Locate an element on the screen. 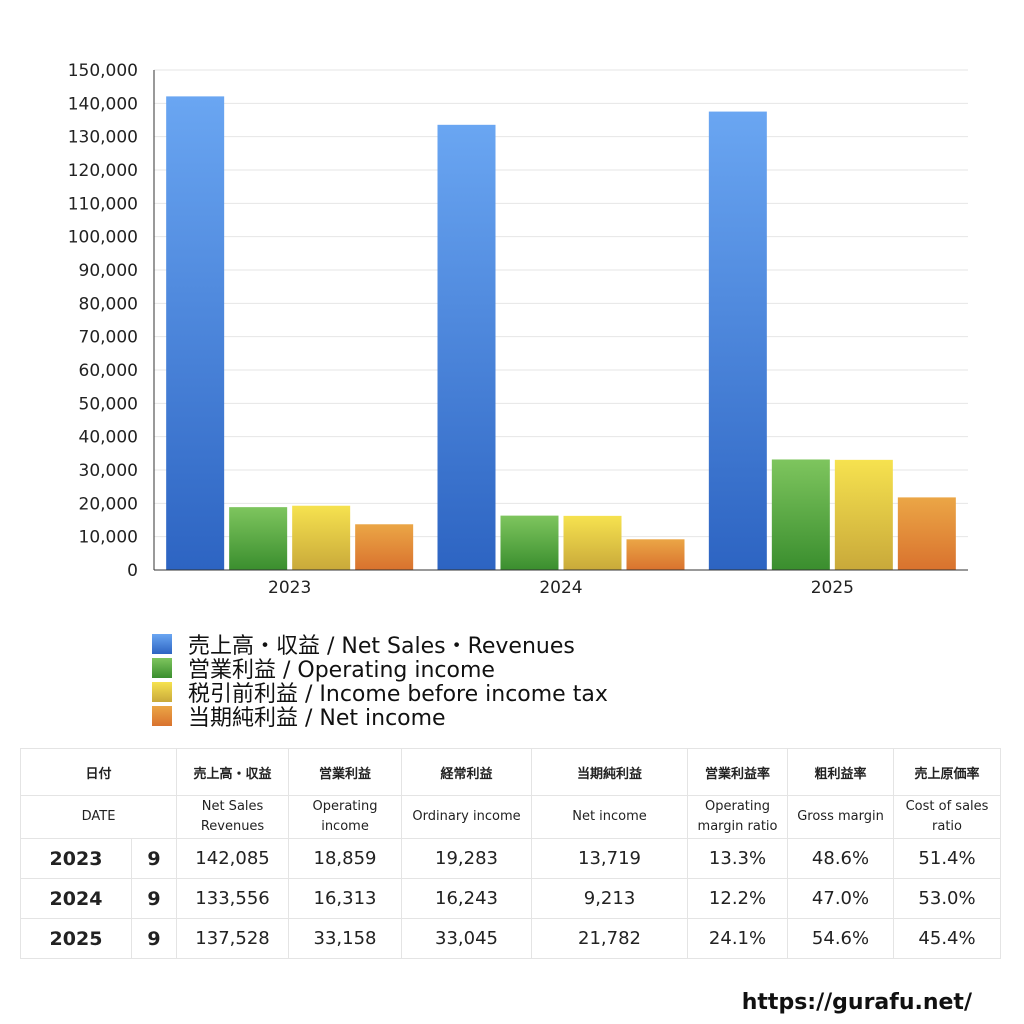 This screenshot has height=1024, width=1024. header-net-sales-jp: 売上高・収益 is located at coordinates (233, 772).